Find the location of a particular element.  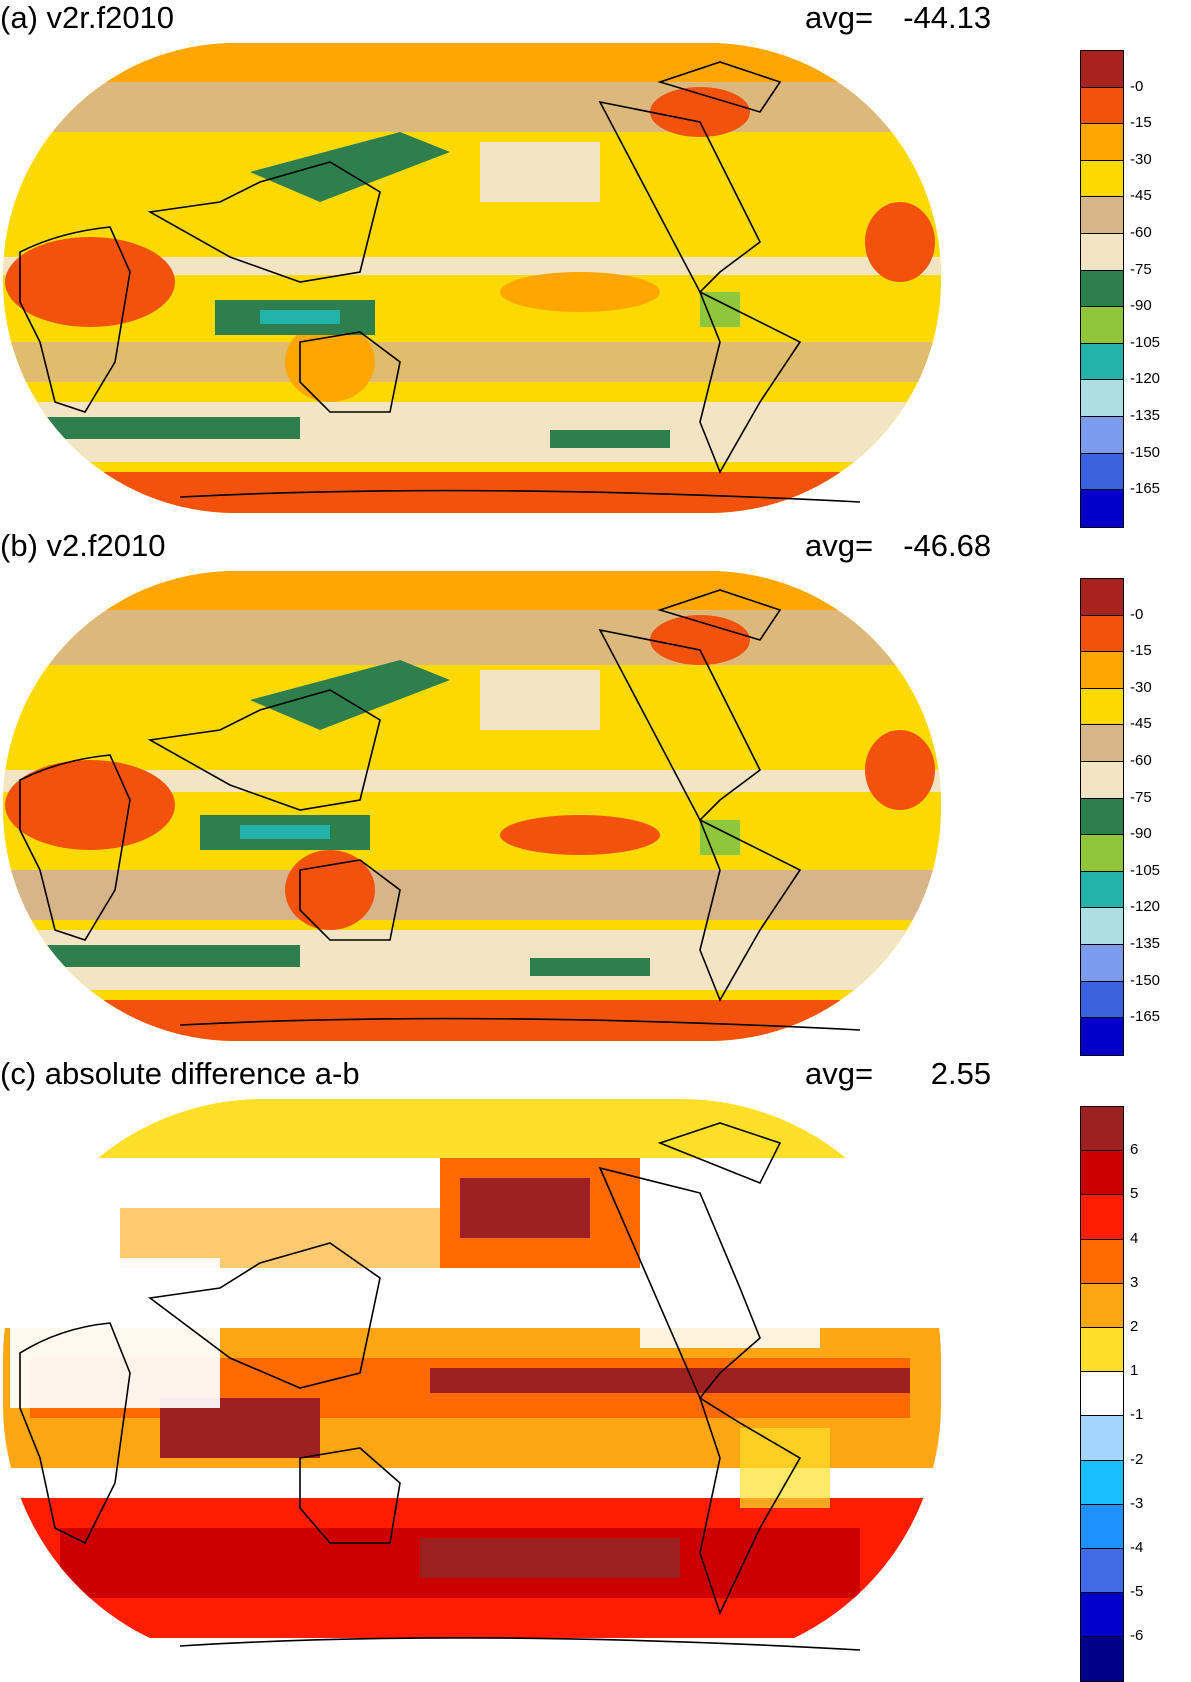

panel-c-colorbar-tick-label: -6 is located at coordinates (1137, 1636).